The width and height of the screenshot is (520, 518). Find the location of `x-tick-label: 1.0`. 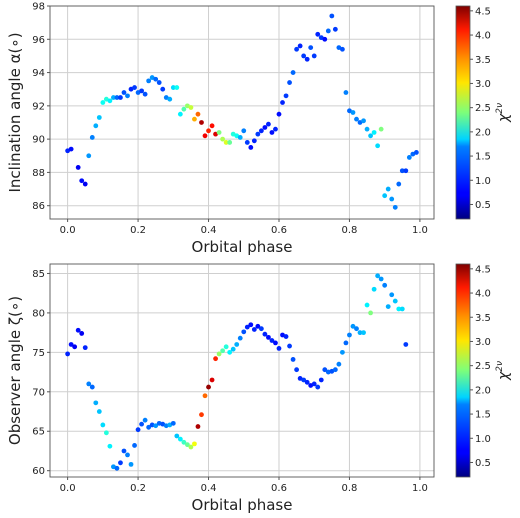

x-tick-label: 1.0 is located at coordinates (420, 230).